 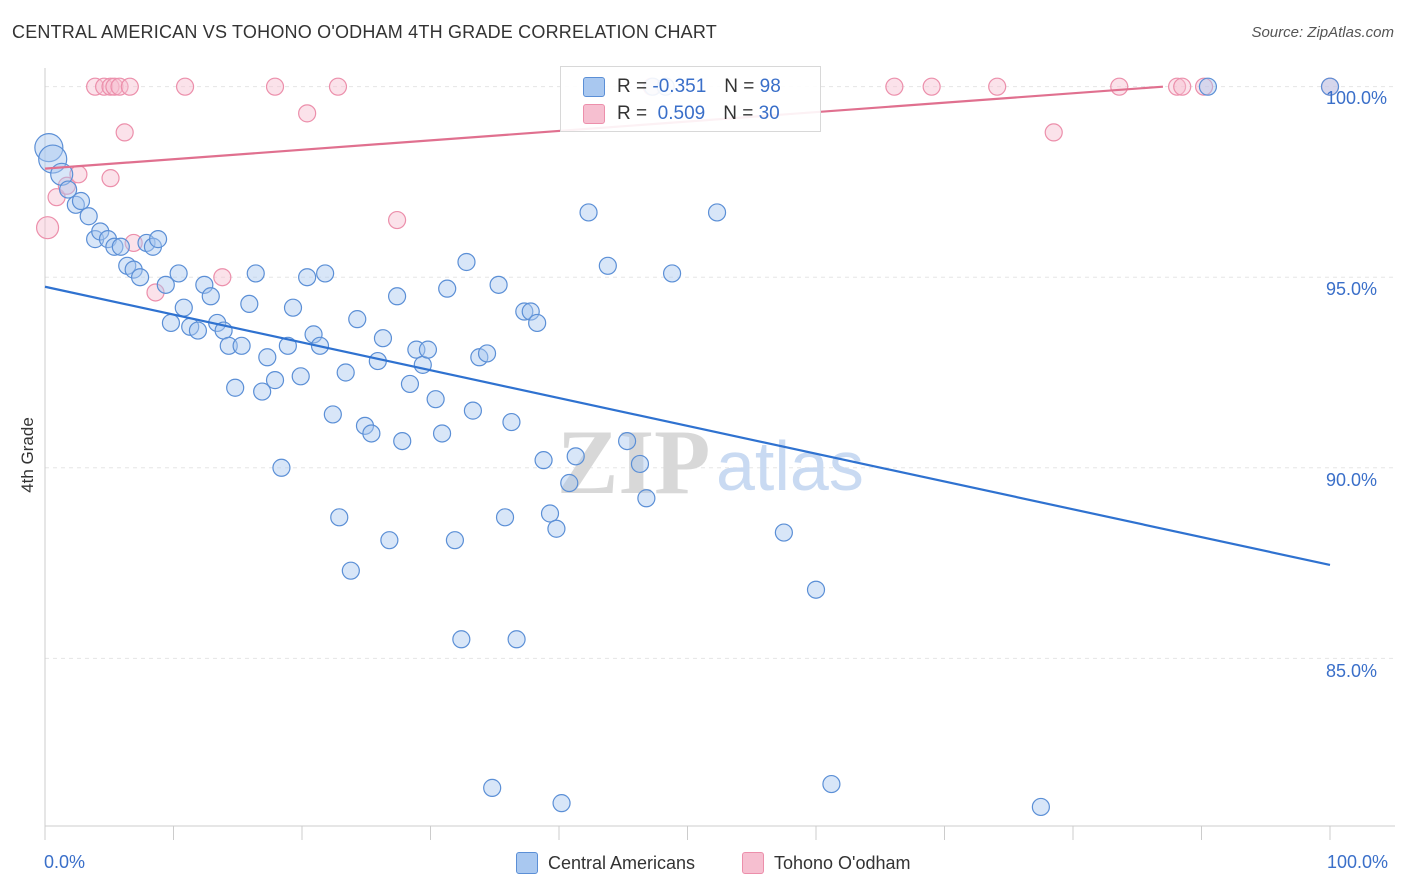 I want to click on correlation-legend: R = -0.351 N = 98 R = 0.509 N = 30, so click(x=690, y=99).